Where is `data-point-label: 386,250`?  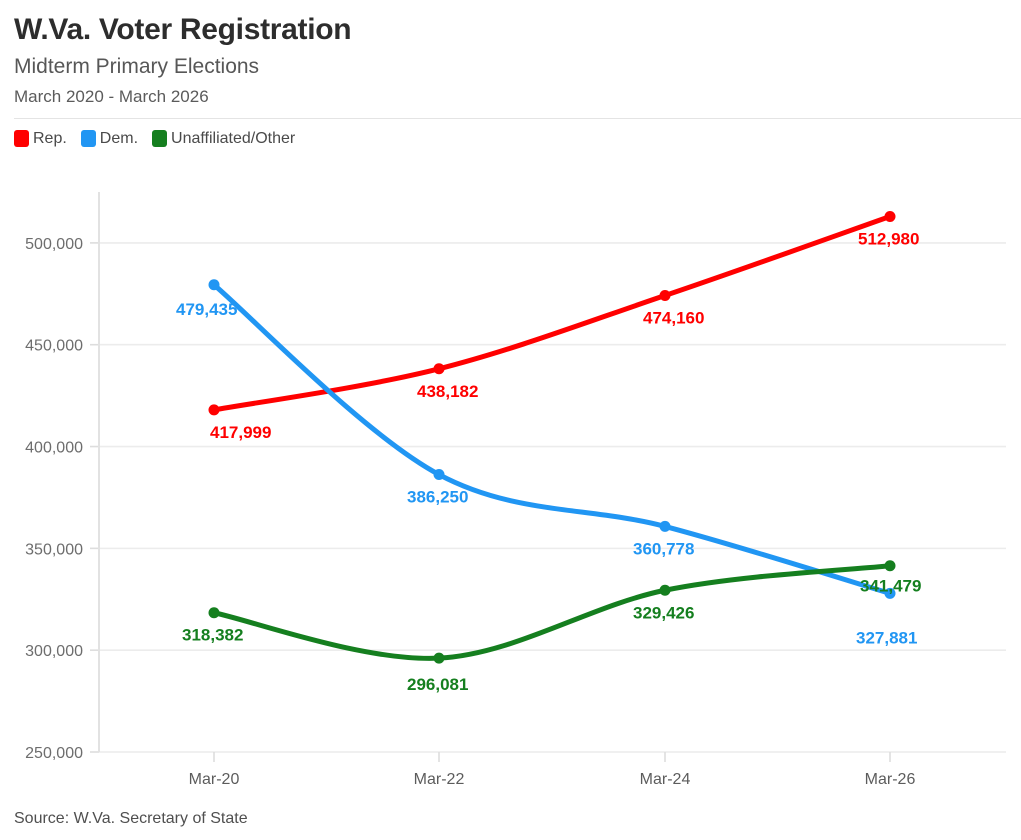
data-point-label: 386,250 is located at coordinates (437, 497).